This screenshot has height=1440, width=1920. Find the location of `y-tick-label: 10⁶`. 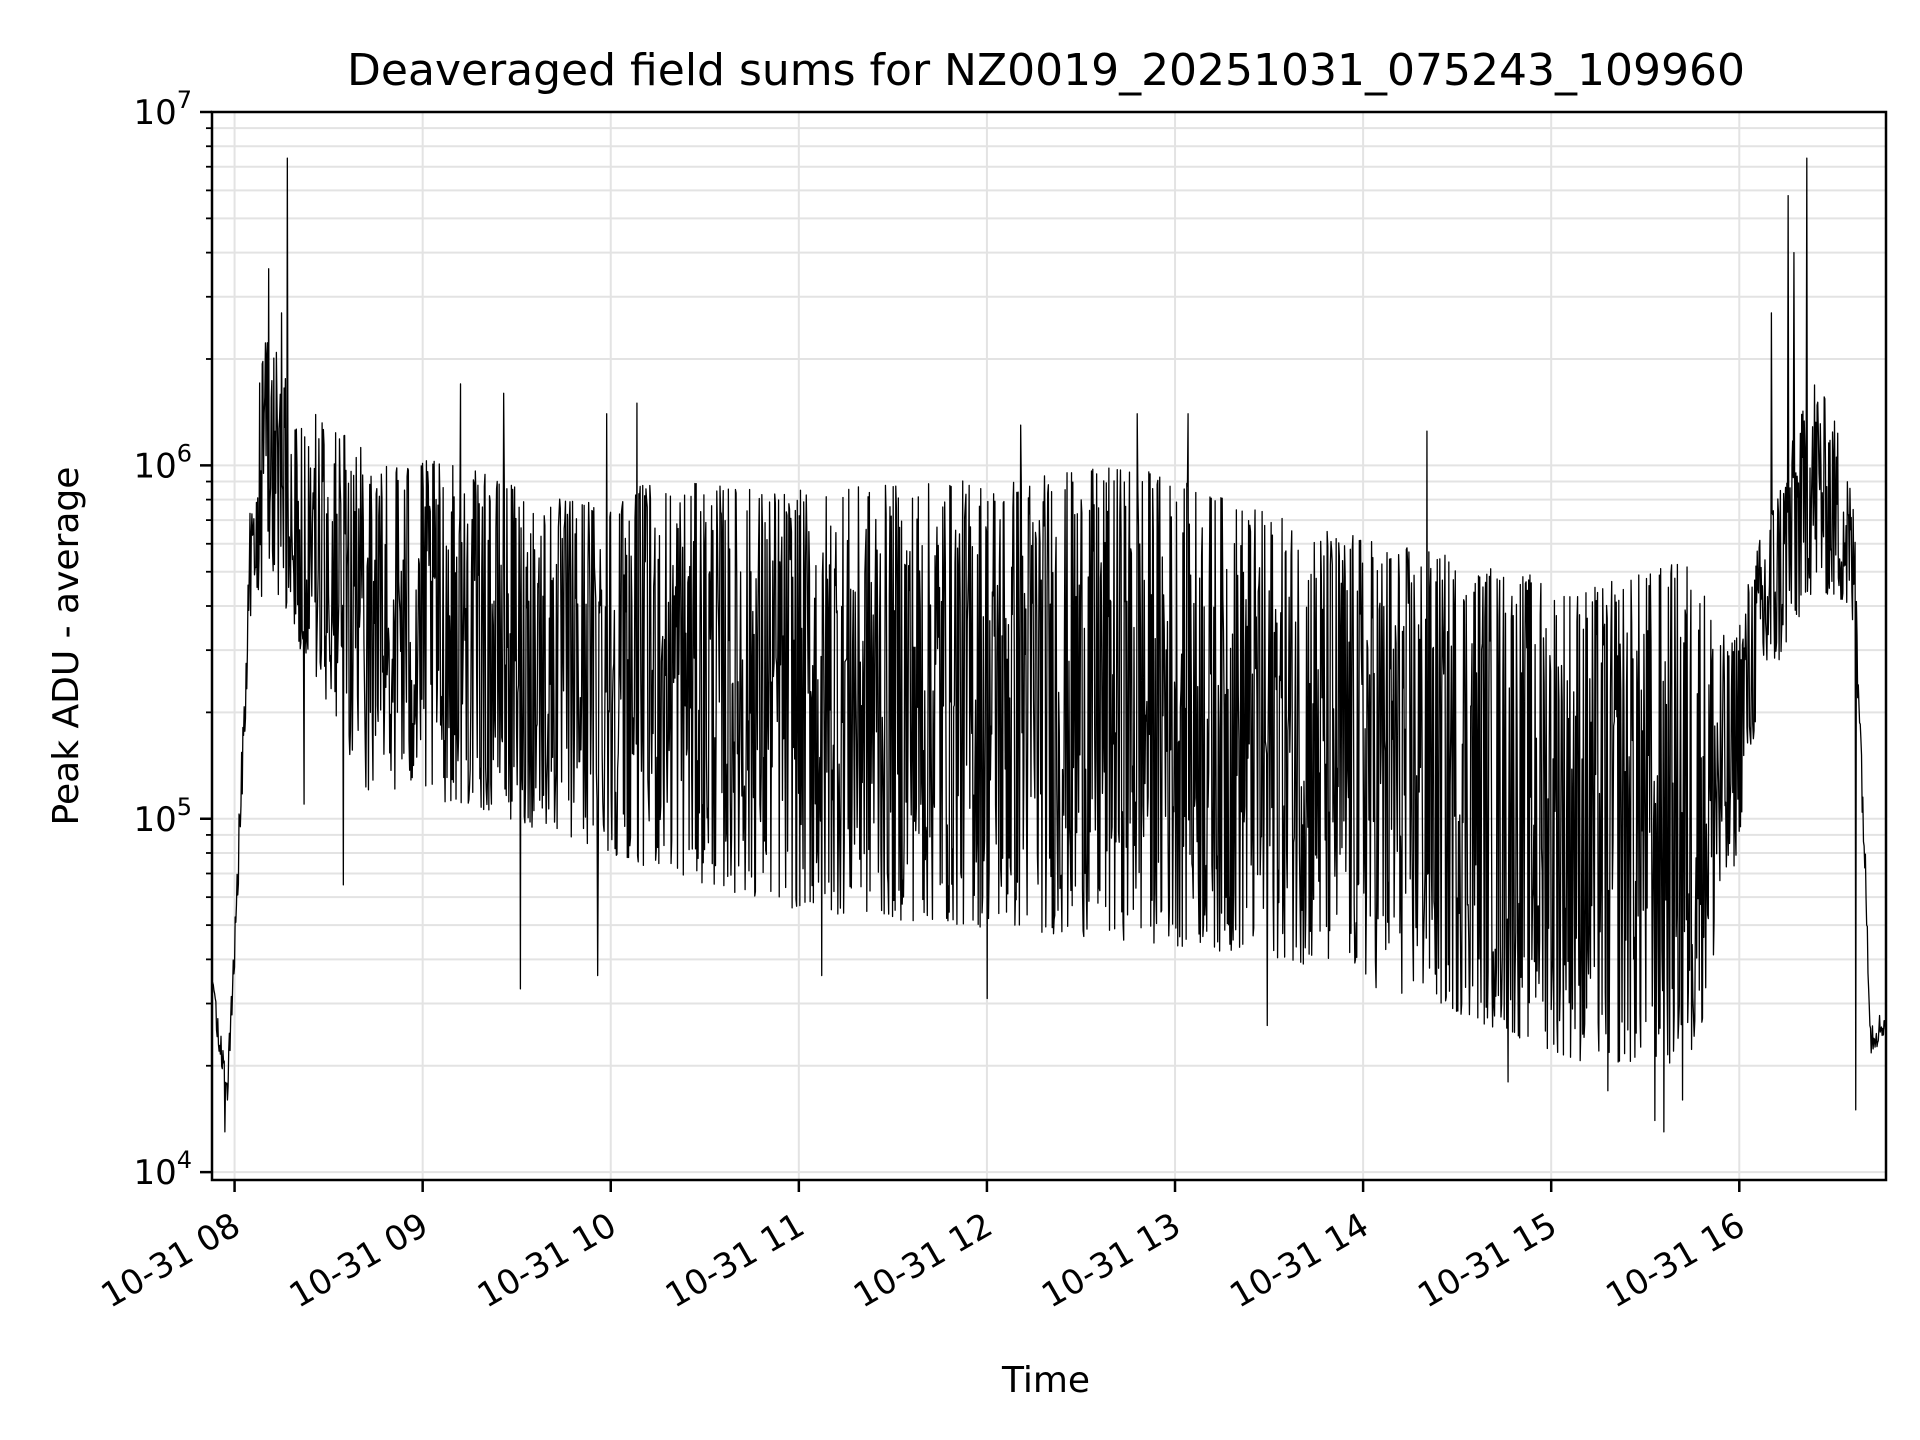

y-tick-label: 10⁶ is located at coordinates (162, 462).